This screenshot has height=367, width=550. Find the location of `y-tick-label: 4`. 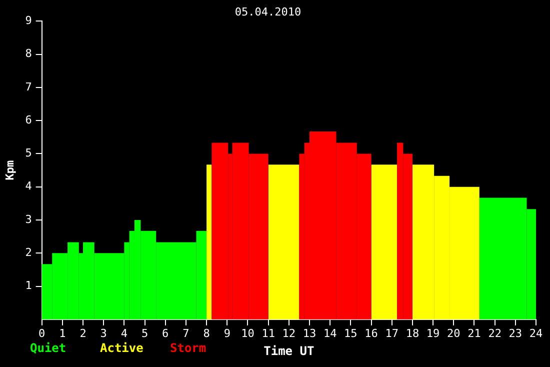

y-tick-label: 4 is located at coordinates (28, 186).